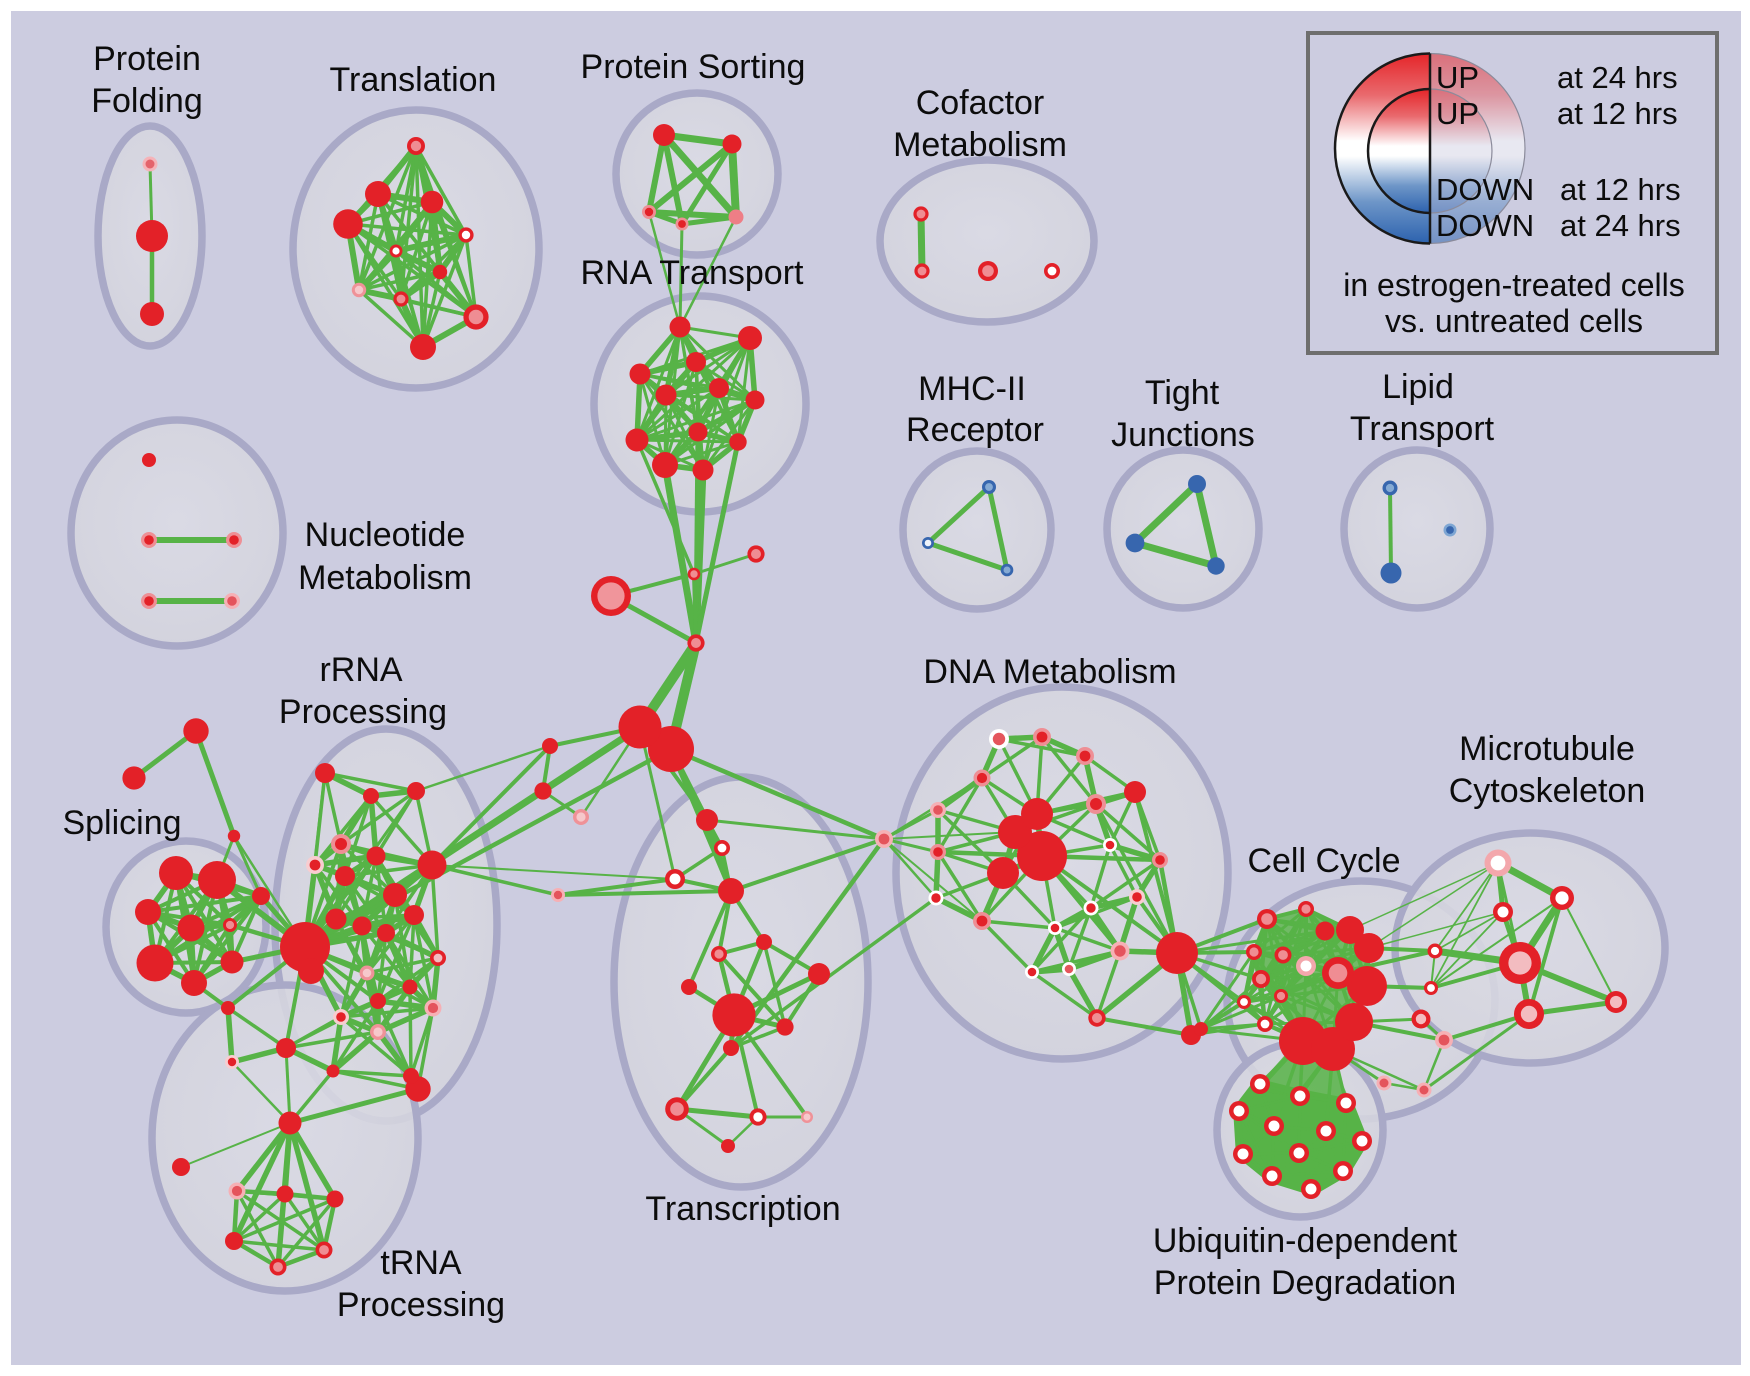 The width and height of the screenshot is (1750, 1376). Describe the element at coordinates (1418, 387) in the screenshot. I see `svg-text: Lipid` at that location.